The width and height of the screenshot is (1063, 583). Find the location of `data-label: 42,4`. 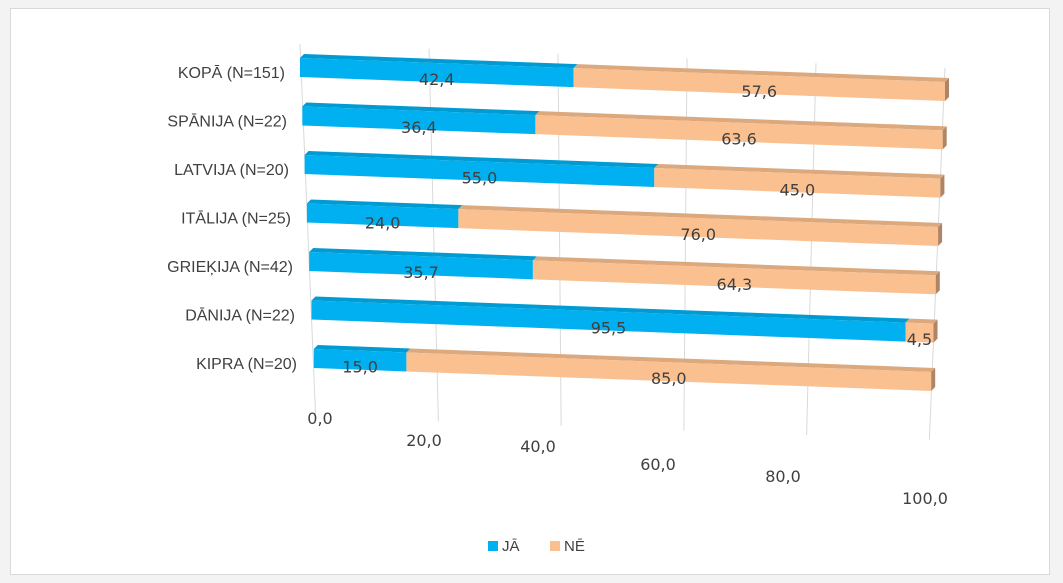

data-label: 42,4 is located at coordinates (437, 79).